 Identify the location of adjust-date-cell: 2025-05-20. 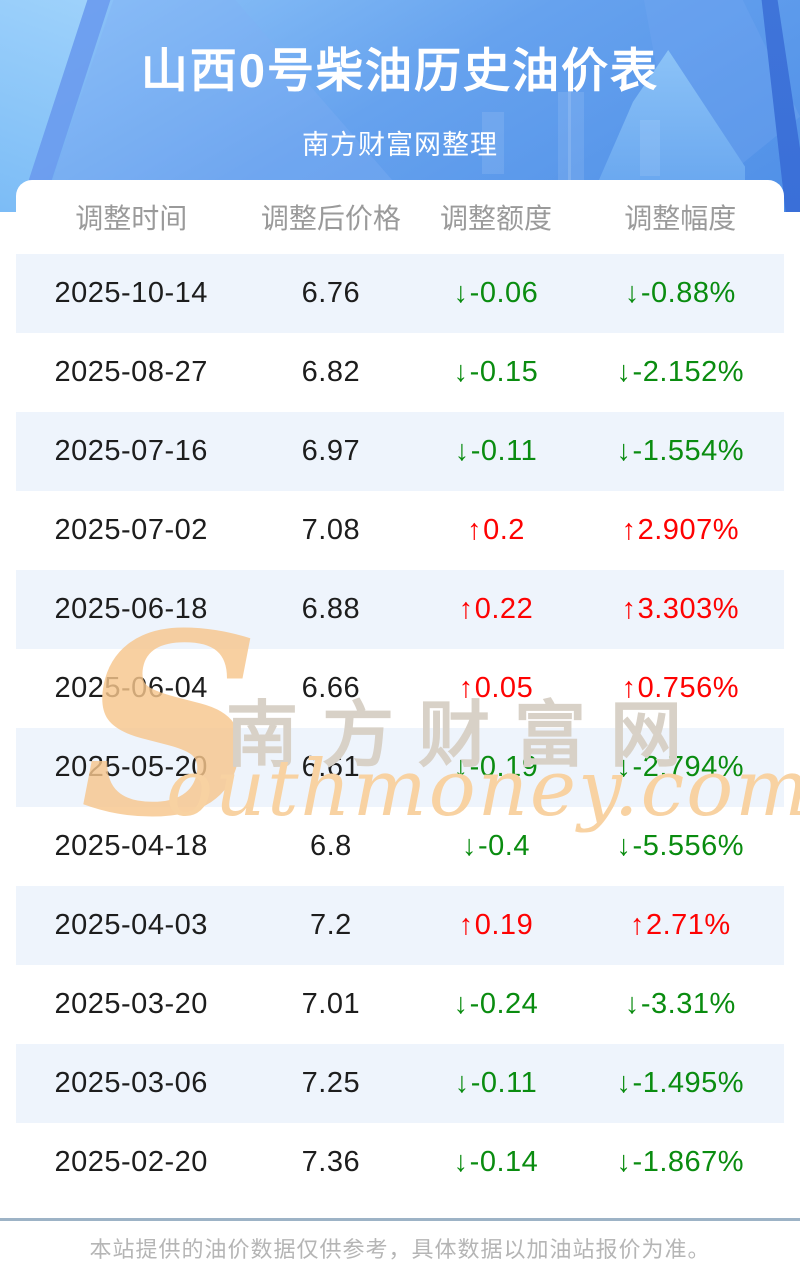
(131, 767).